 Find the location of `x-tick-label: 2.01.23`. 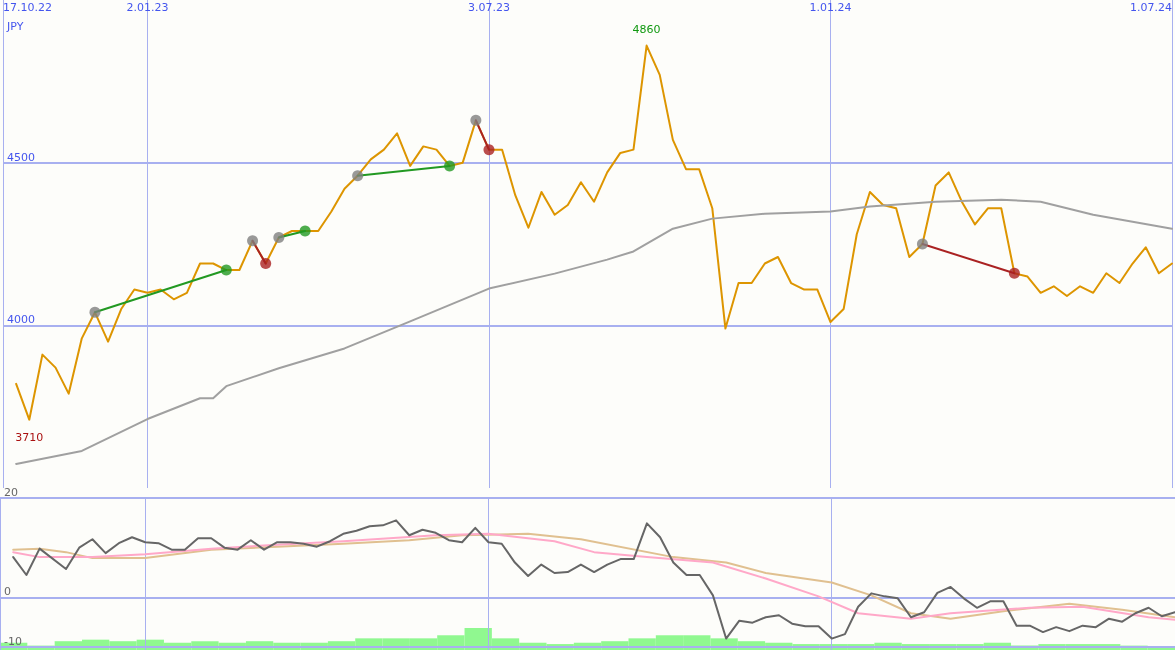

x-tick-label: 2.01.23 is located at coordinates (147, 7).